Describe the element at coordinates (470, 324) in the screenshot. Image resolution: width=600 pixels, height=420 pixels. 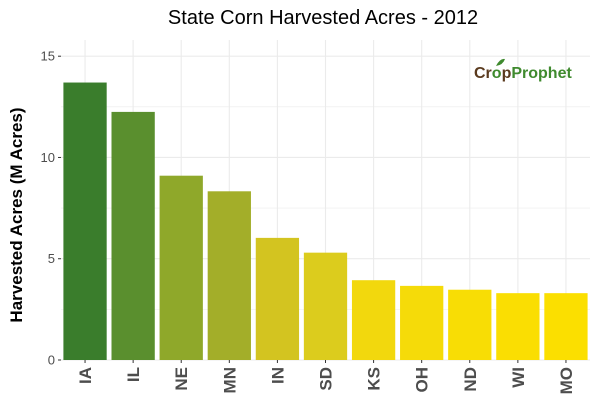
I see `bar-nd` at that location.